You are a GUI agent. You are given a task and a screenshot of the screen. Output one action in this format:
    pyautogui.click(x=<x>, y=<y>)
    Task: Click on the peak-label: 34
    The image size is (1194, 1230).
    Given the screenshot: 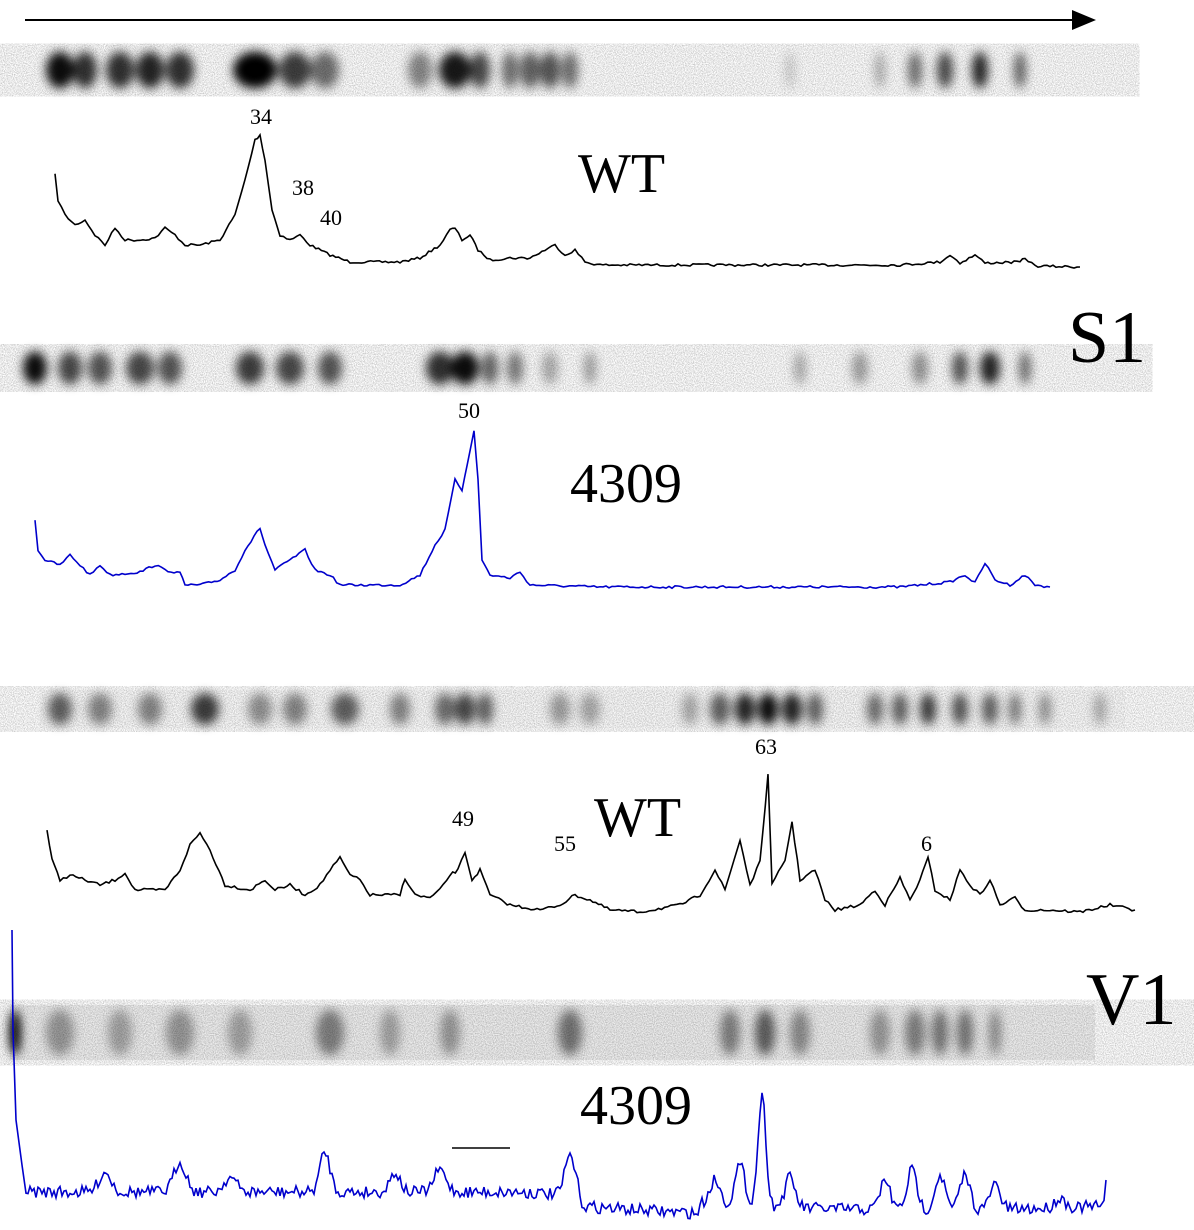 What is the action you would take?
    pyautogui.click(x=261, y=116)
    